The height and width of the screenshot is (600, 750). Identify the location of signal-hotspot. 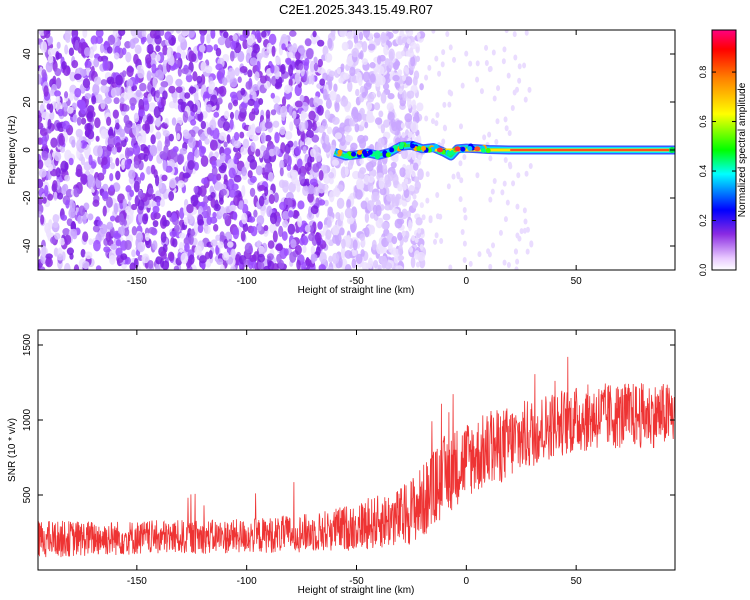
(439, 150).